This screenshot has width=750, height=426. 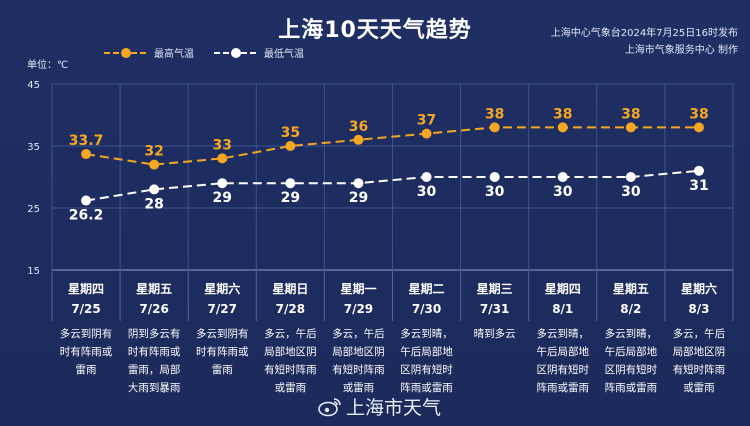 What do you see at coordinates (562, 309) in the screenshot?
I see `x-tick-label: 8/1` at bounding box center [562, 309].